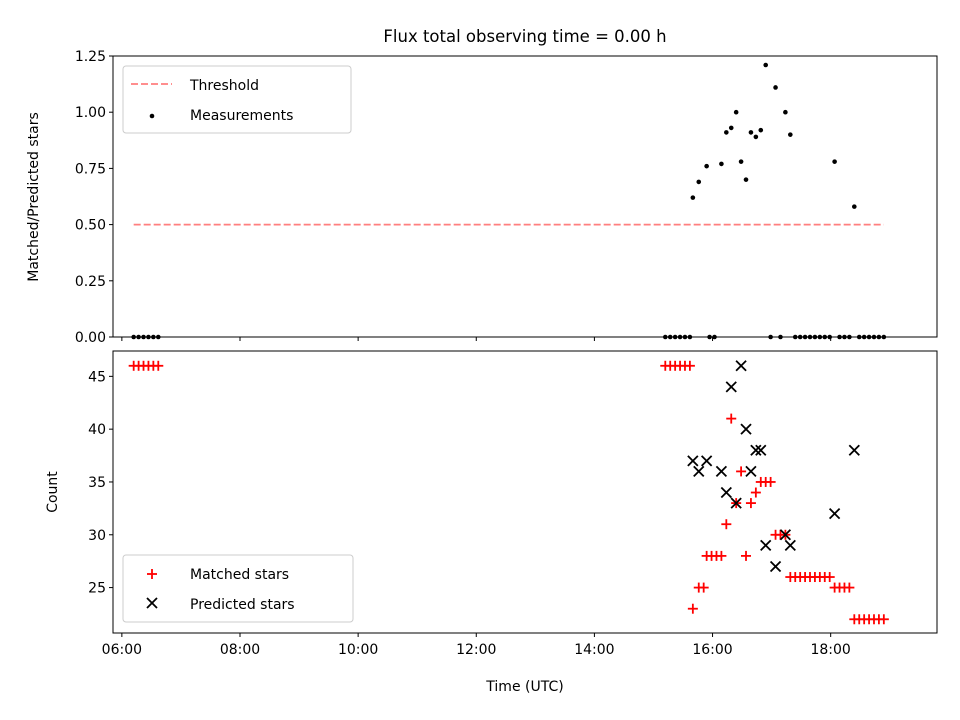 The width and height of the screenshot is (960, 720). I want to click on bottom-legend-box, so click(238, 588).